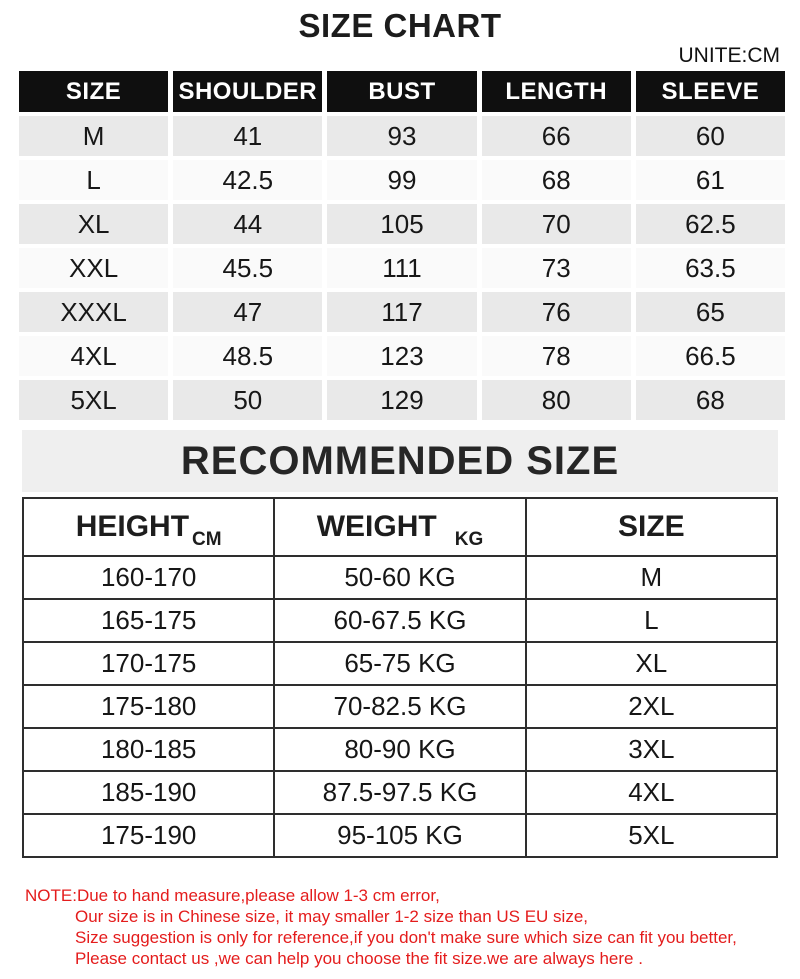 The height and width of the screenshot is (979, 800). What do you see at coordinates (651, 792) in the screenshot?
I see `recommended-table-cell: 4XL` at bounding box center [651, 792].